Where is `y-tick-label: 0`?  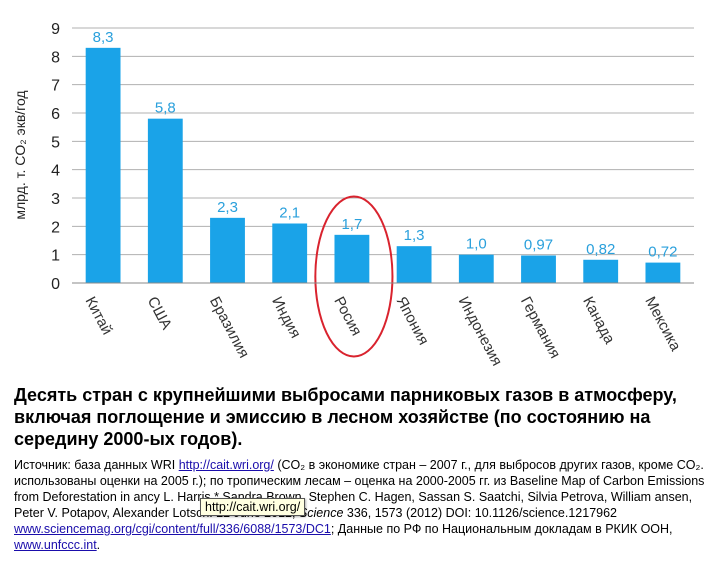
y-tick-label: 0 is located at coordinates (55, 284).